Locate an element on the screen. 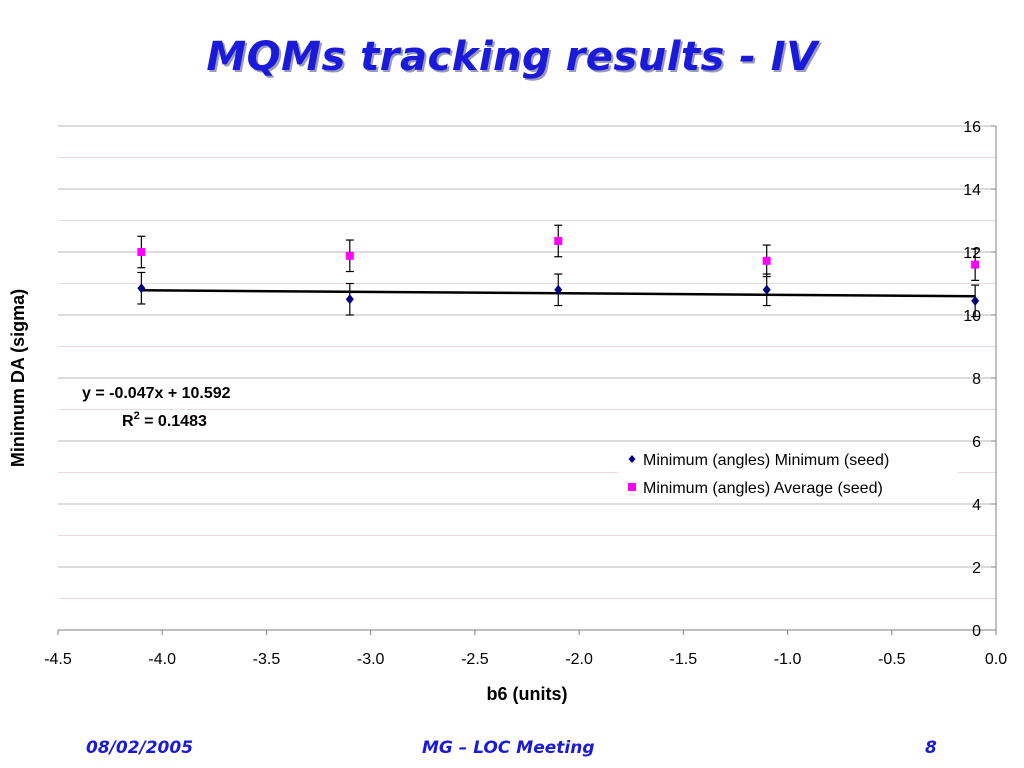  x-tick-label: -4.5 is located at coordinates (58, 659).